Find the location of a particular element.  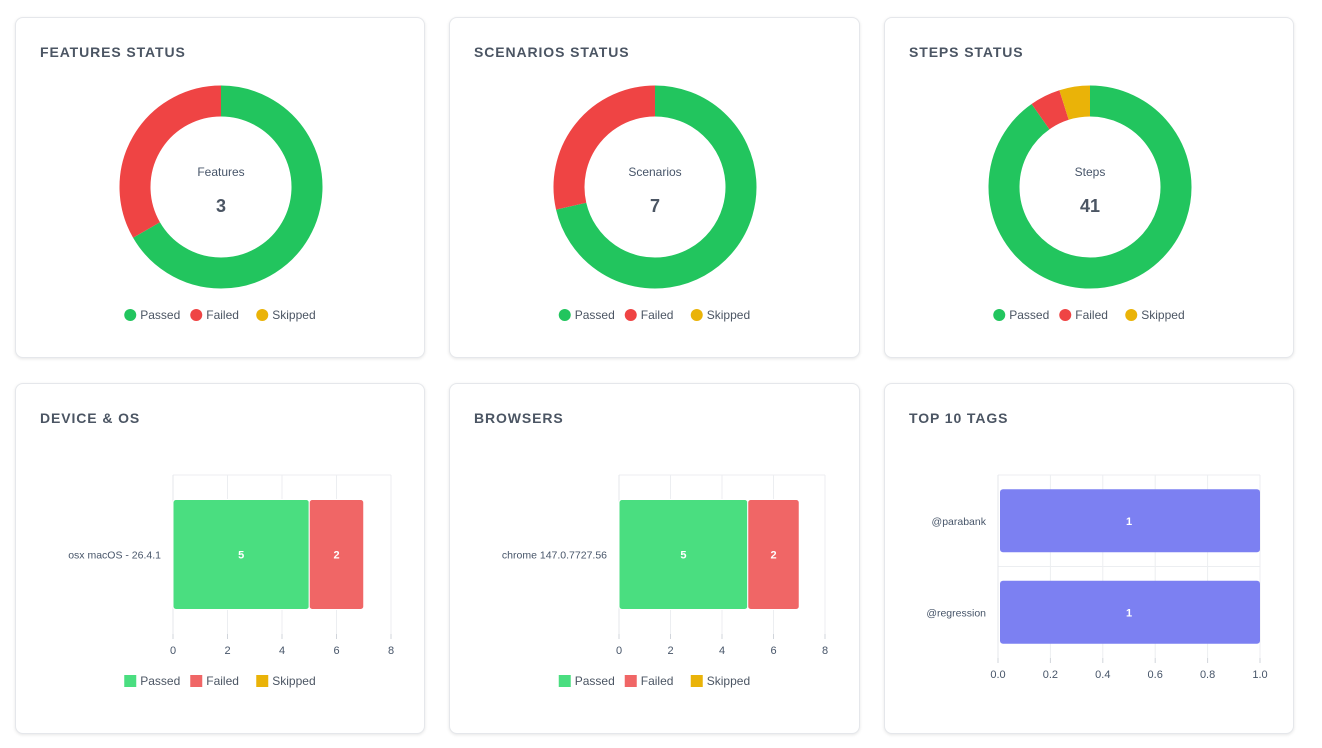

x-tick-label: 0.0 is located at coordinates (997, 675).